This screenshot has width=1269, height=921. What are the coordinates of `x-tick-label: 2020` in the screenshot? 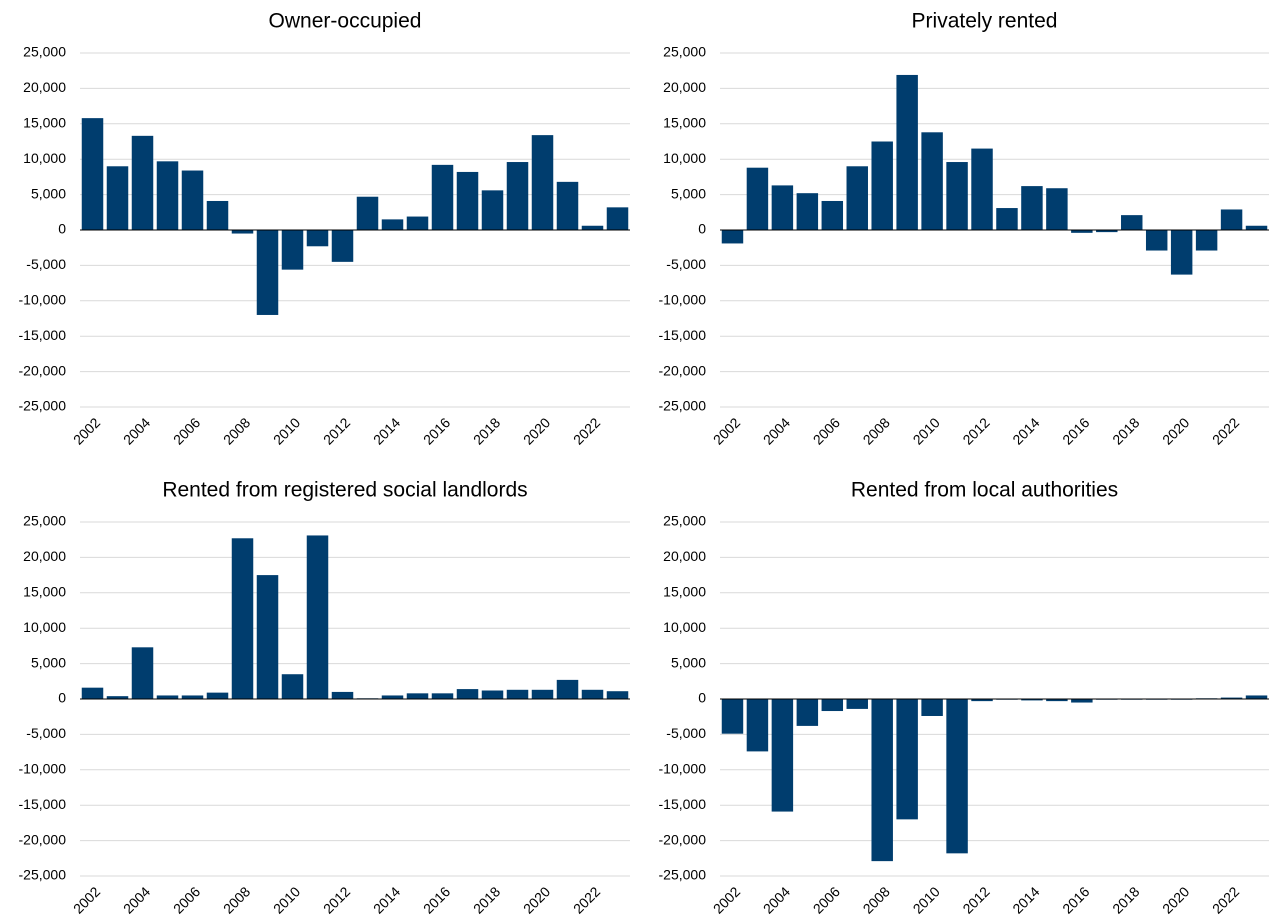 It's located at (536, 430).